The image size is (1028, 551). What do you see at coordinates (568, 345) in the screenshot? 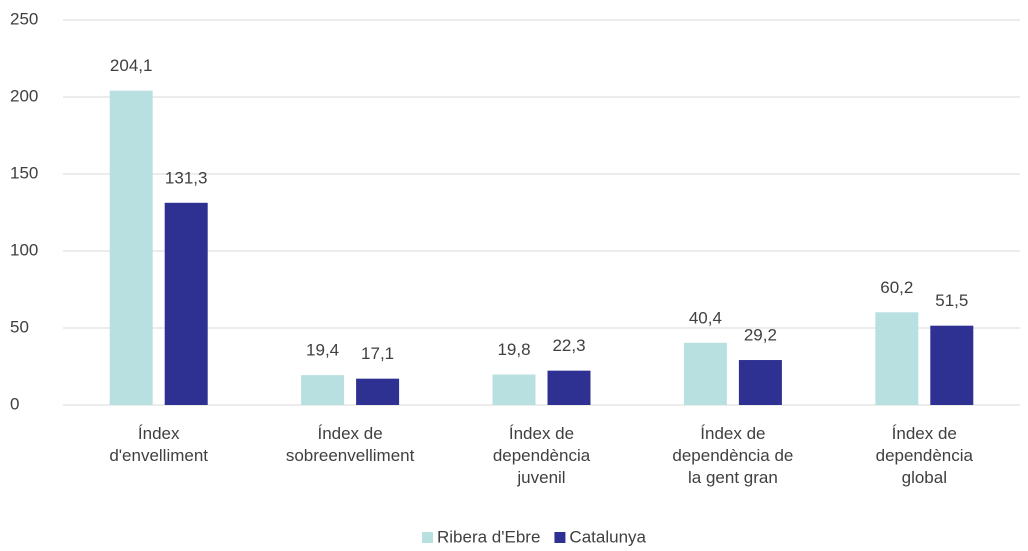
I see `data-label: 22,3` at bounding box center [568, 345].